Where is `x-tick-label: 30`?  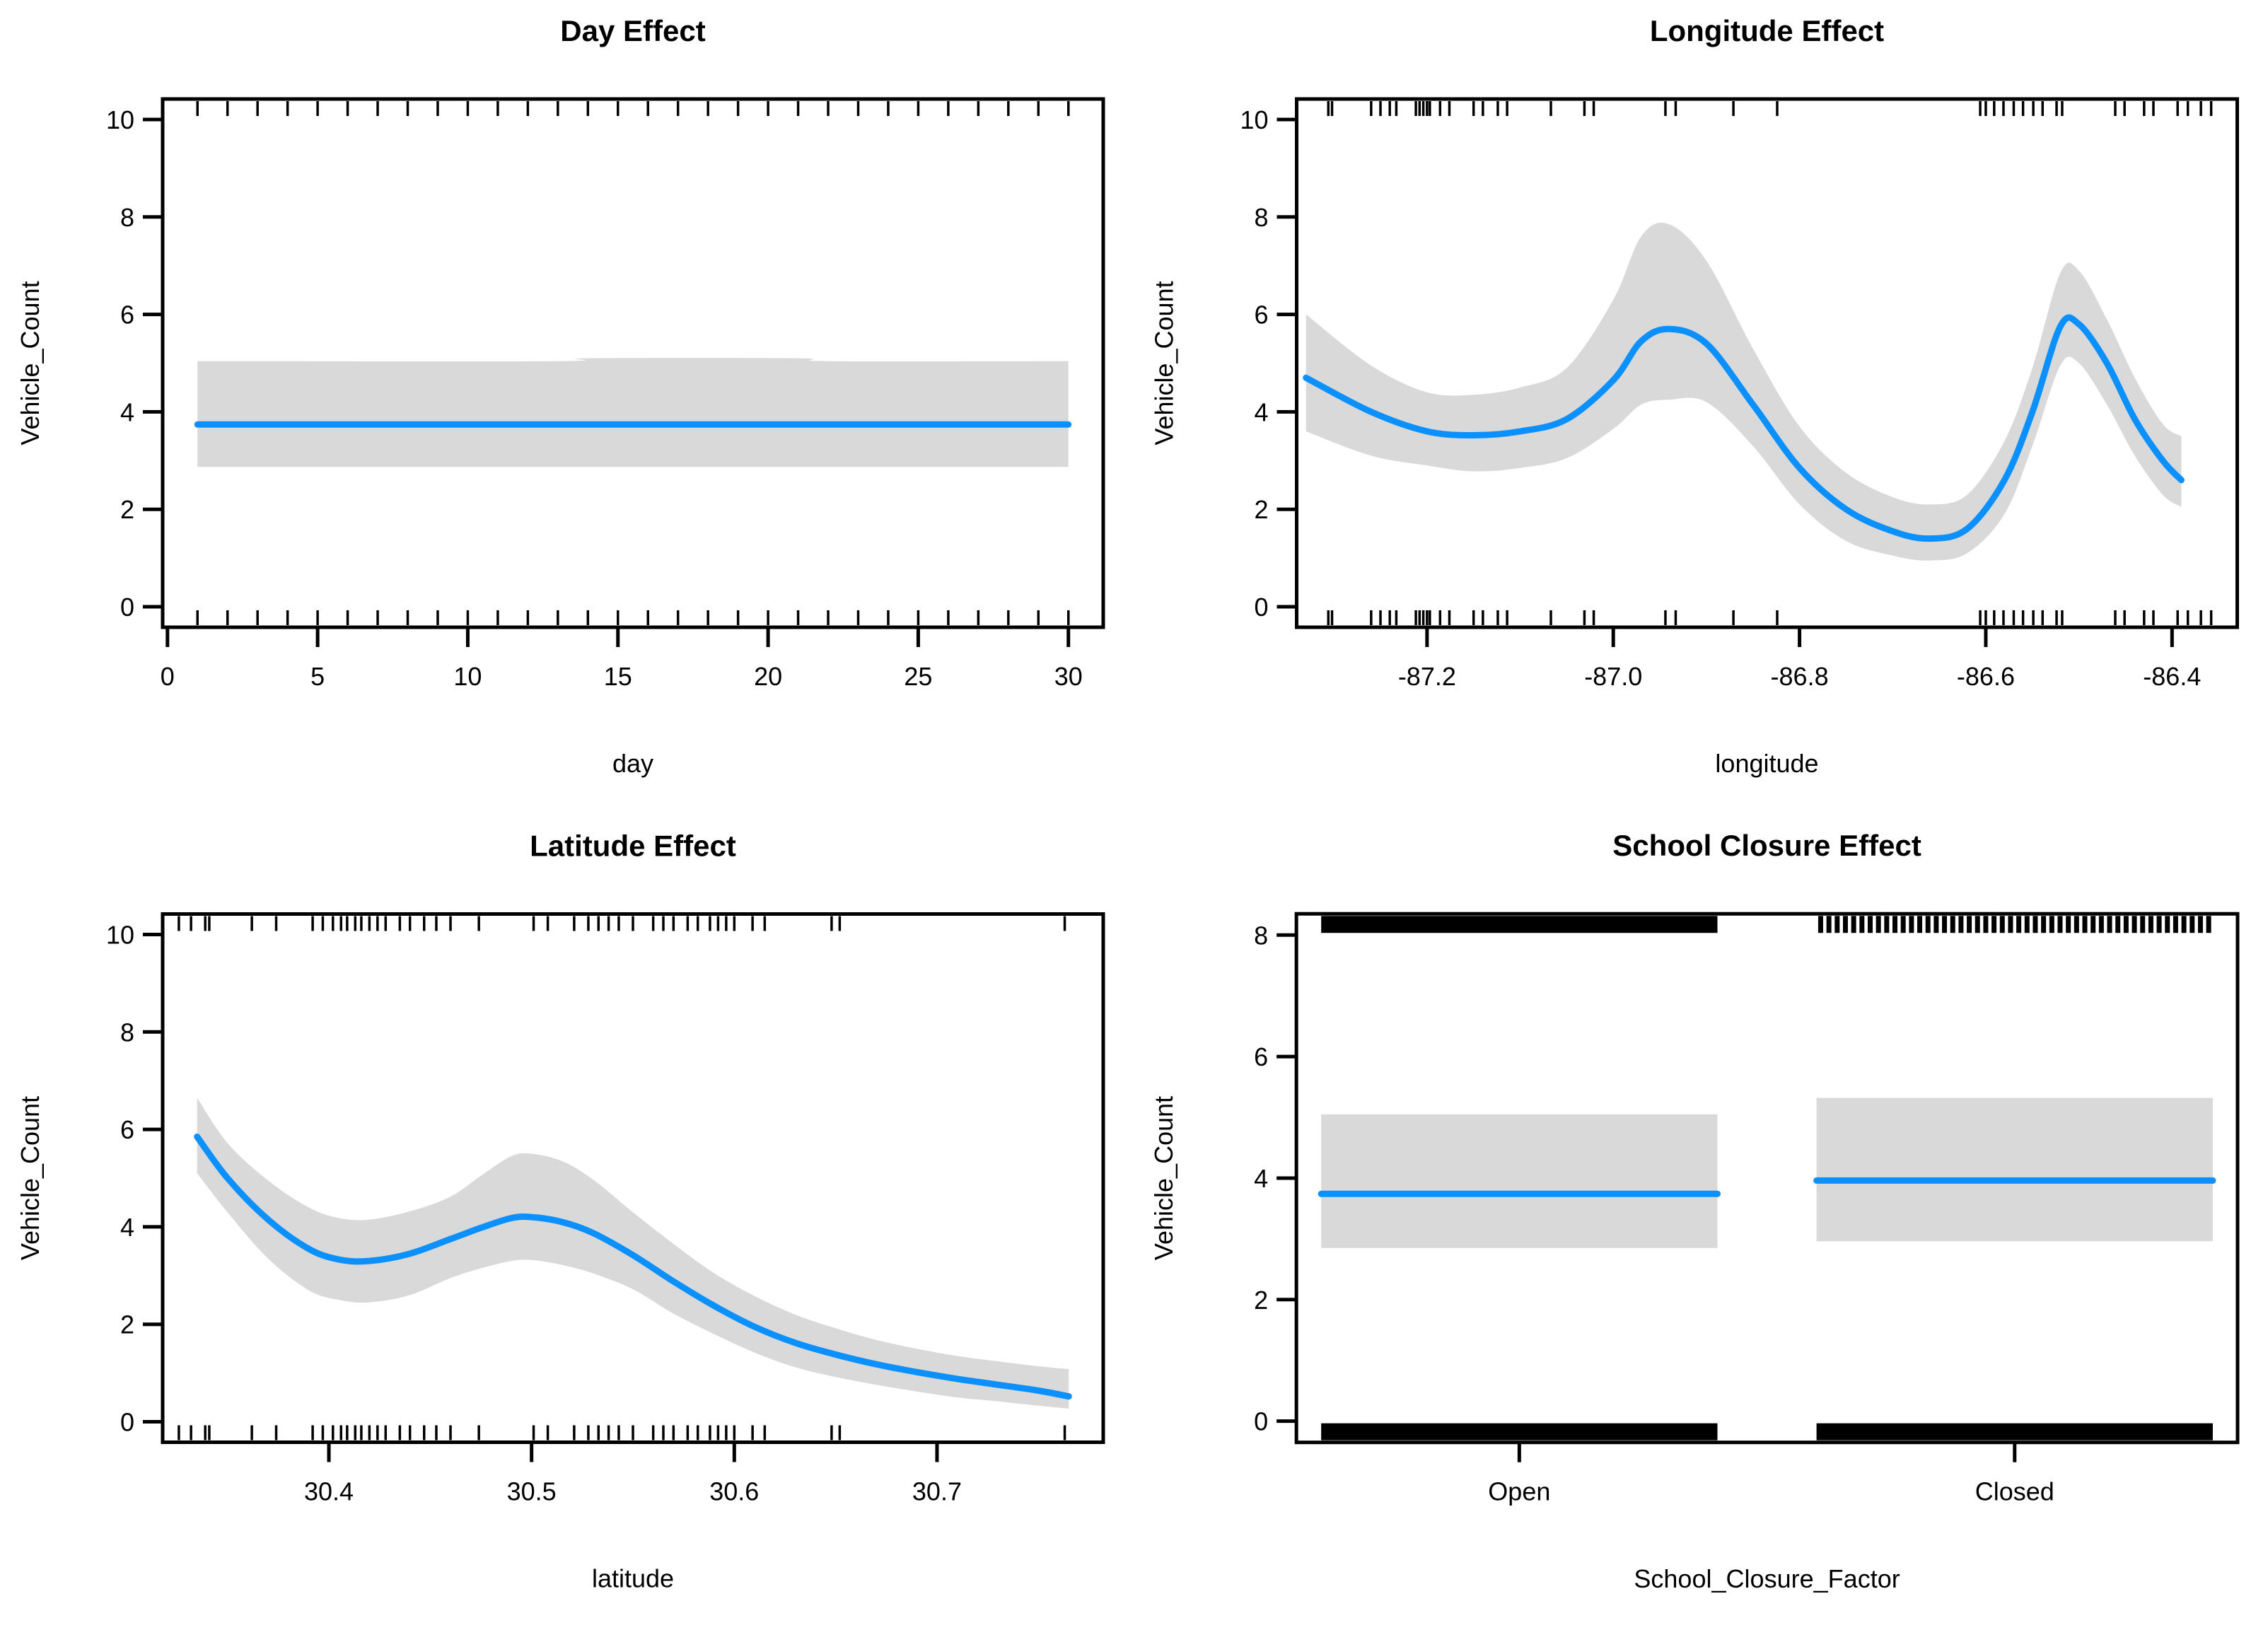
x-tick-label: 30 is located at coordinates (1068, 676).